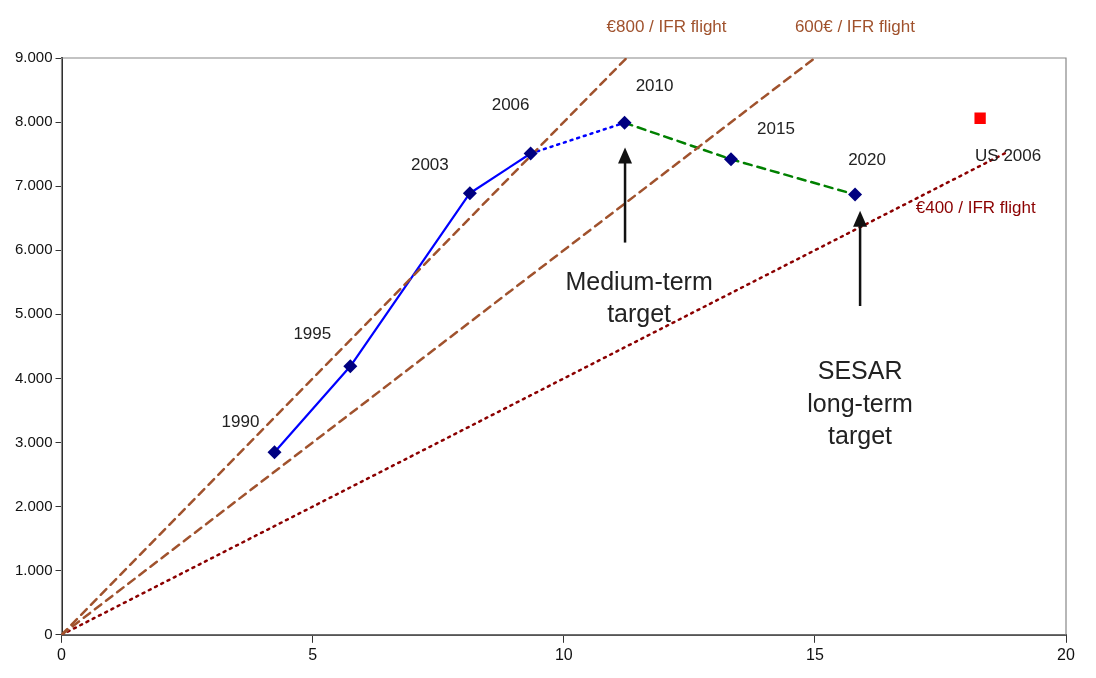  What do you see at coordinates (33, 505) in the screenshot?
I see `y-tick-label: 2.000` at bounding box center [33, 505].